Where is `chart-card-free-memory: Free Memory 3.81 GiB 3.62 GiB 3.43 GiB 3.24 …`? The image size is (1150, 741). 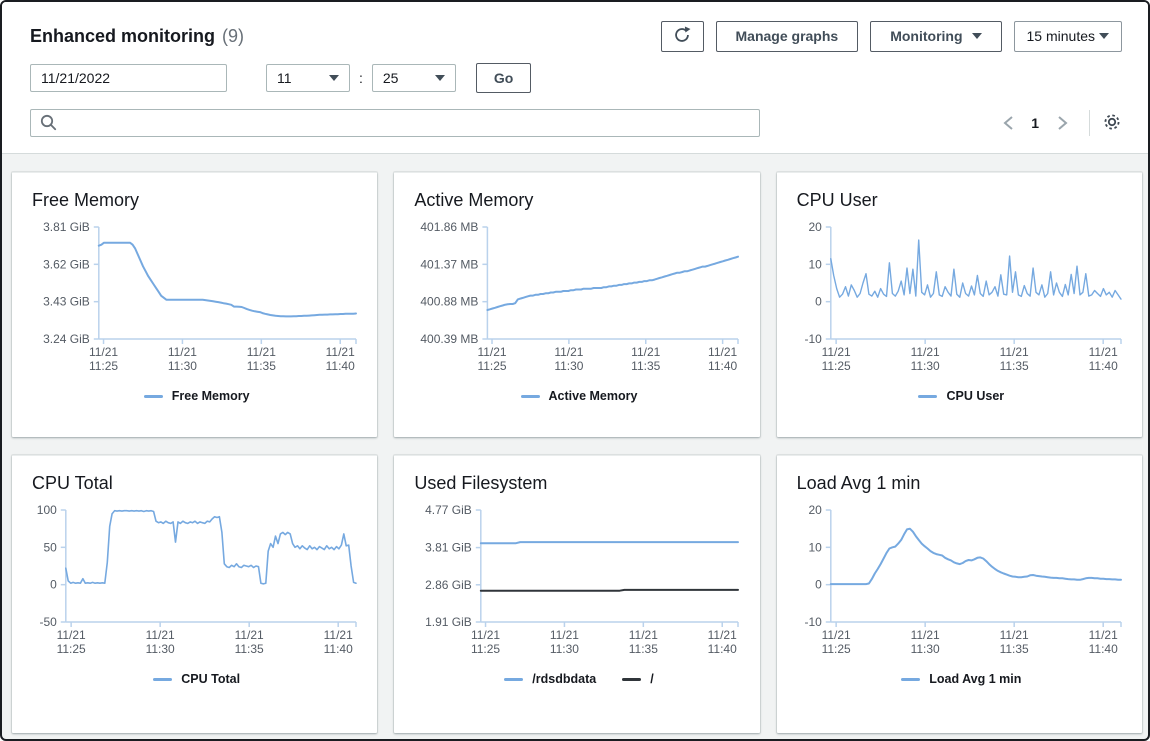
chart-card-free-memory: Free Memory 3.81 GiB 3.62 GiB 3.43 GiB 3.24 … is located at coordinates (195, 304).